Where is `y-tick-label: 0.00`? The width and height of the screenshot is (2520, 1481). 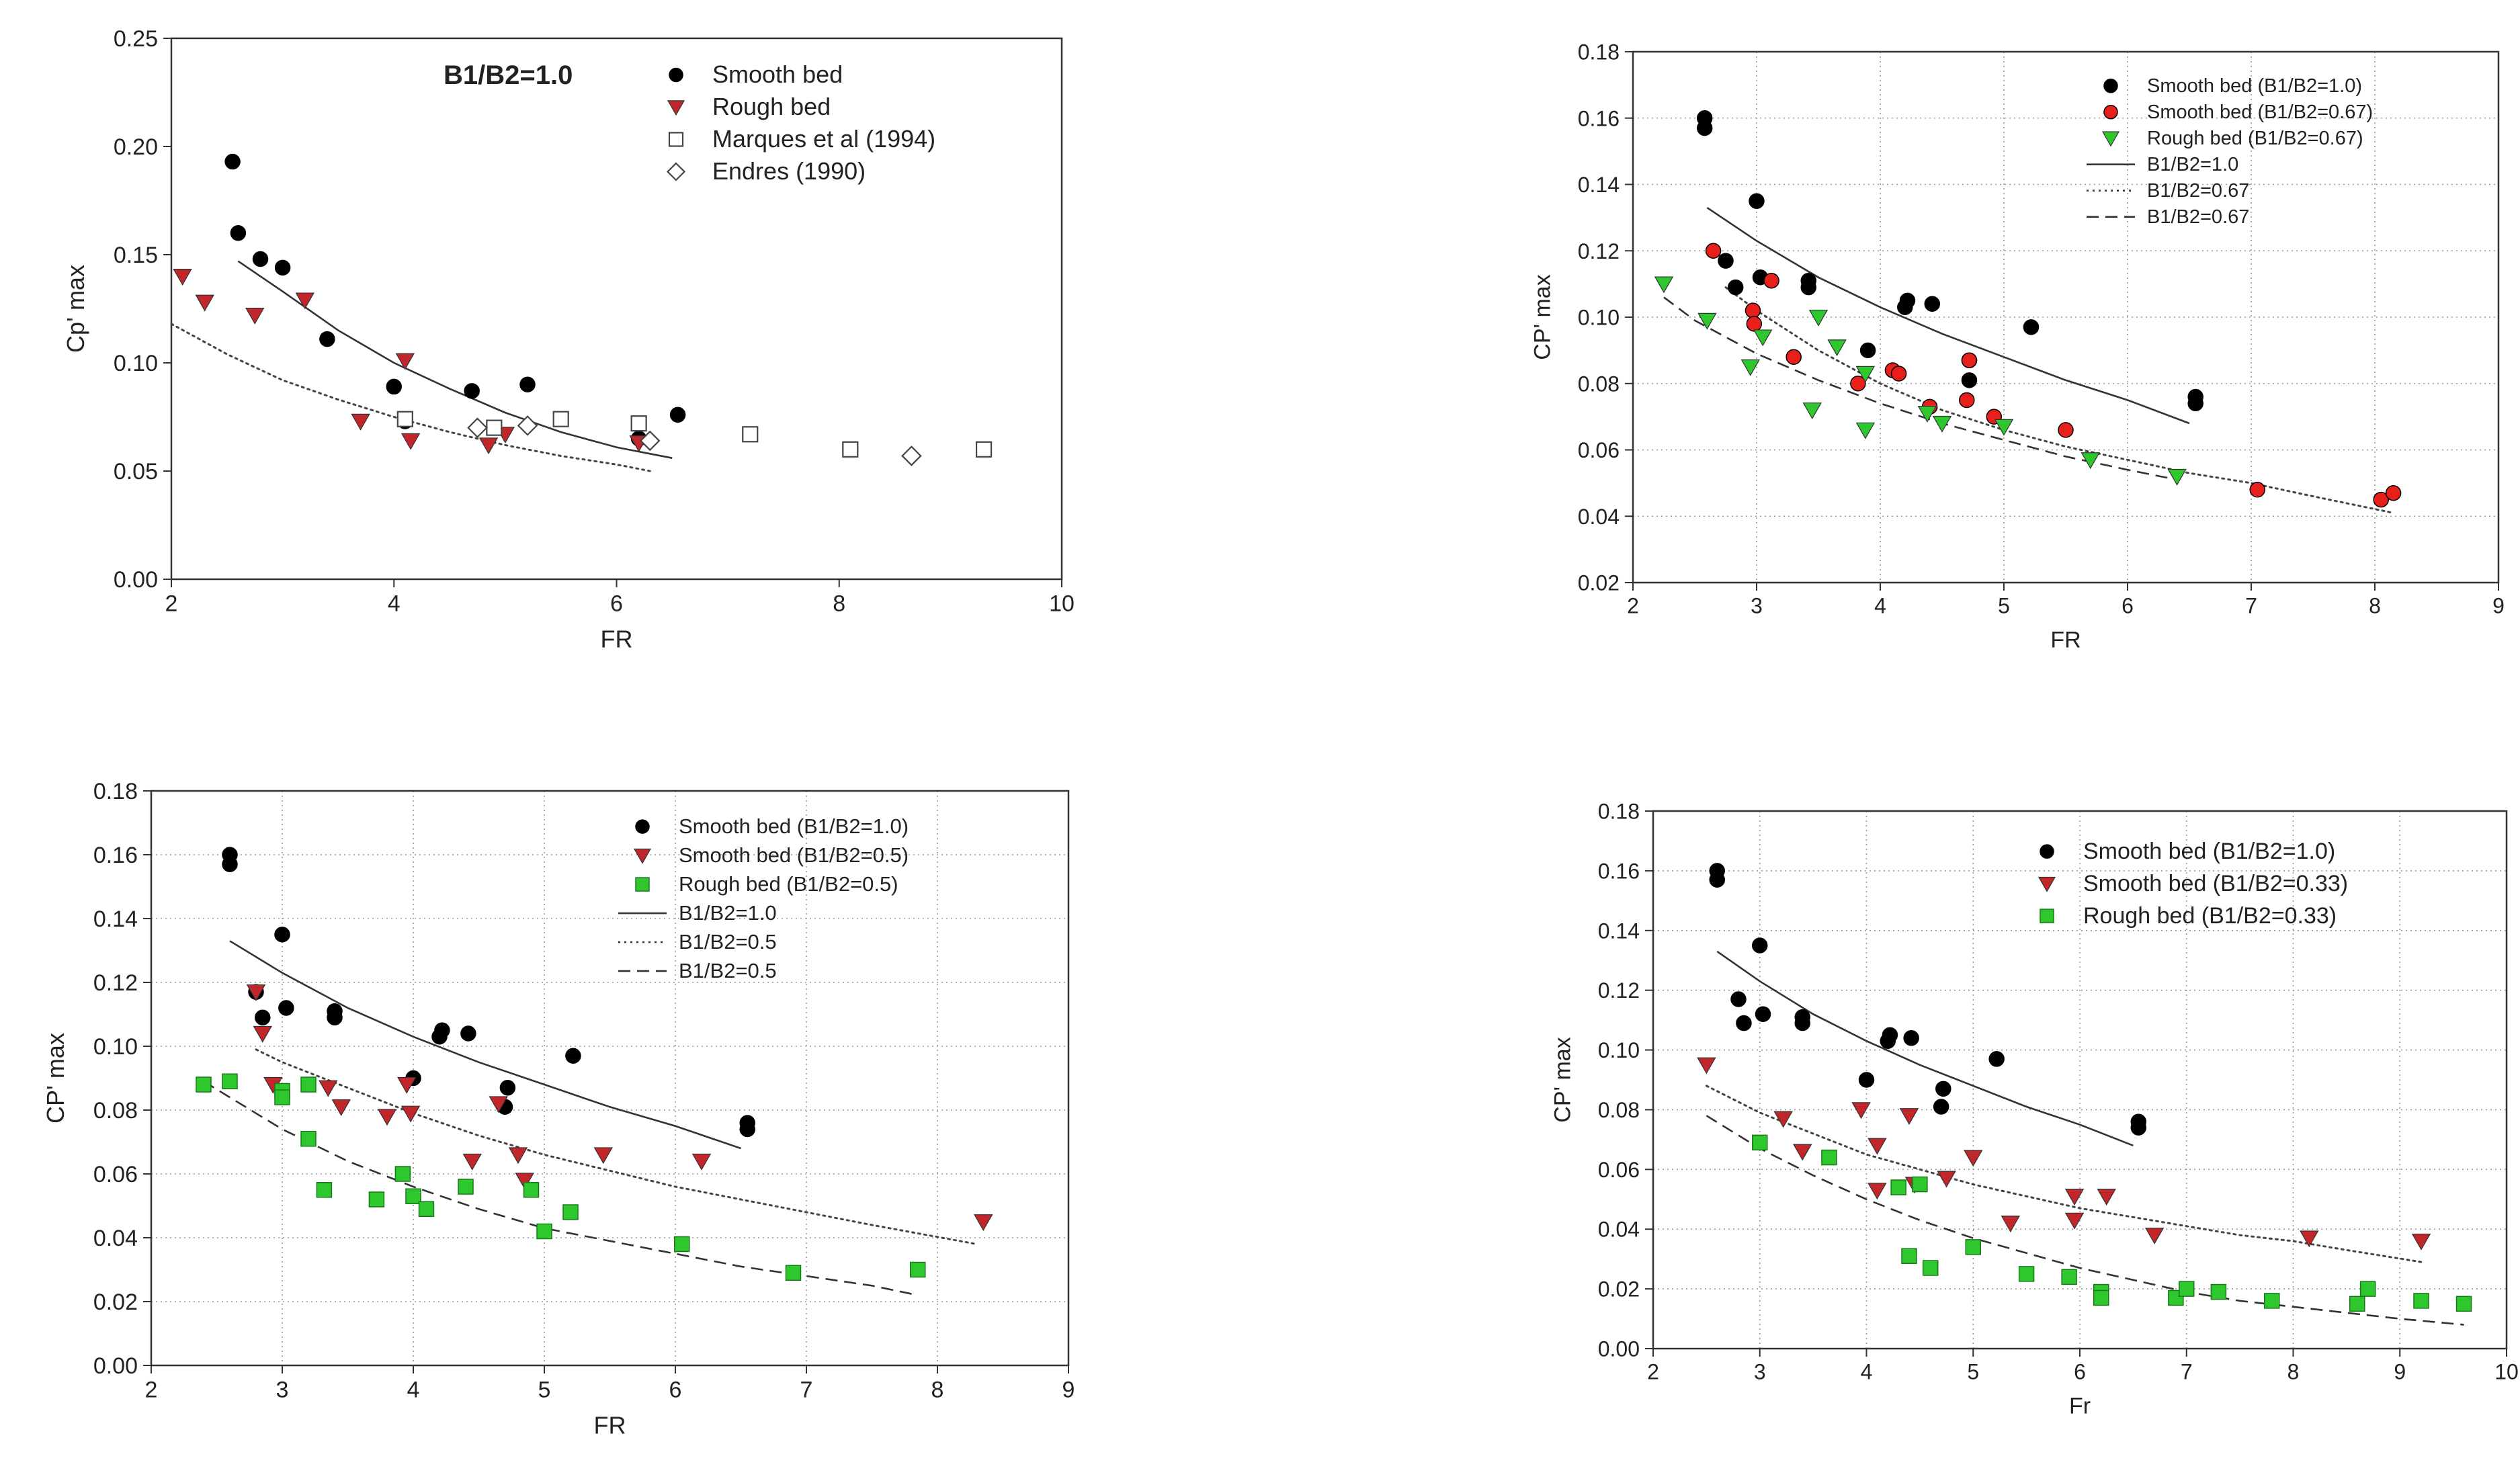 y-tick-label: 0.00 is located at coordinates (1619, 1349).